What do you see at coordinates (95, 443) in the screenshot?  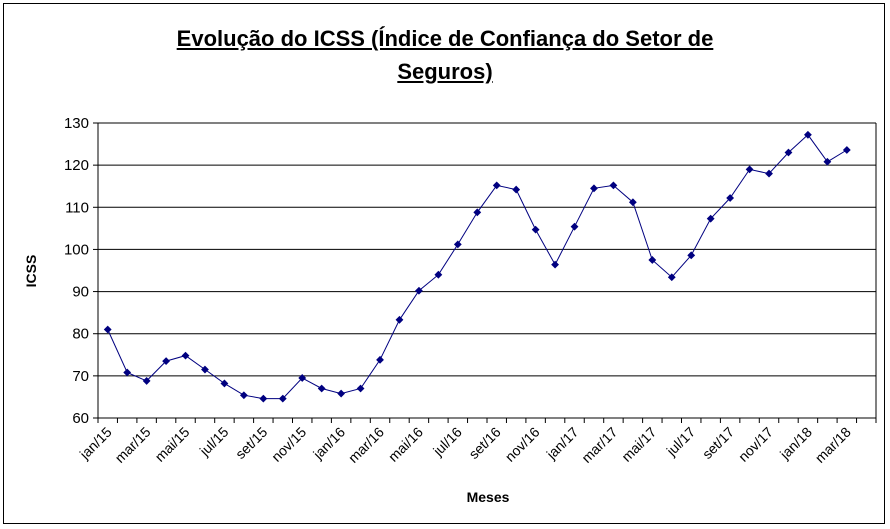 I see `x-tick-label: jan/15` at bounding box center [95, 443].